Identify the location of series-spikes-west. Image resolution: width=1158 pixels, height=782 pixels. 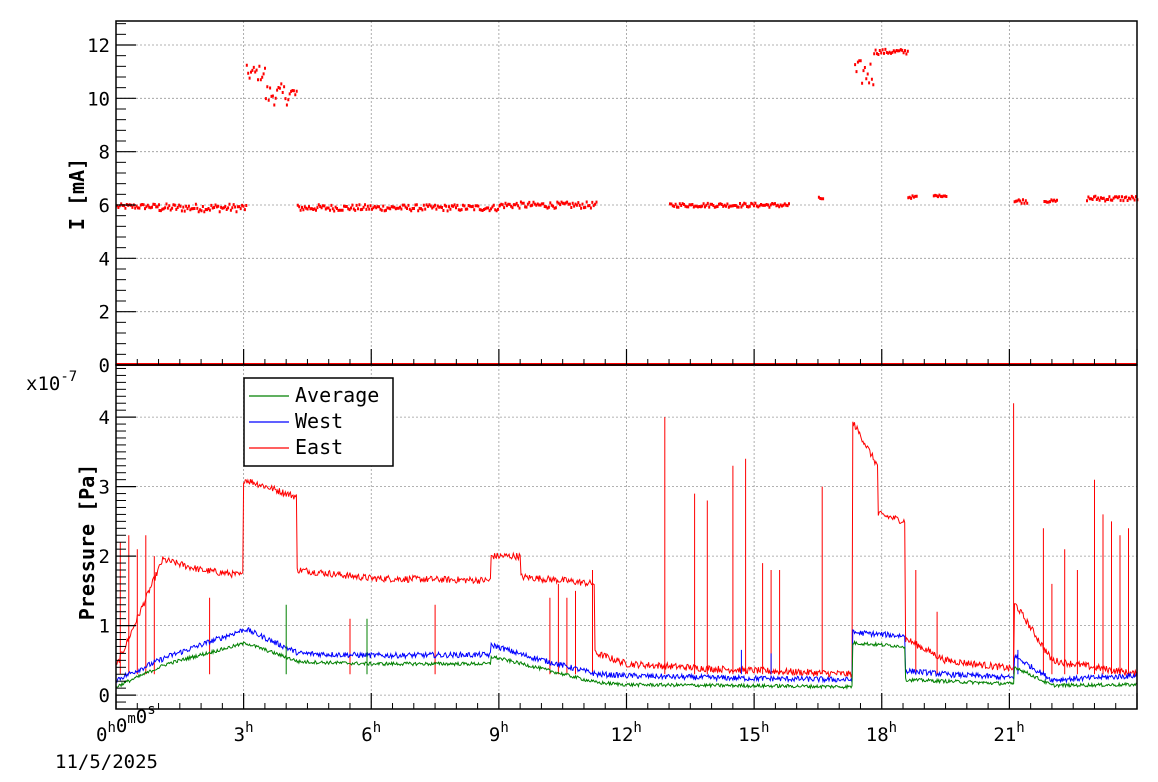
(879, 662).